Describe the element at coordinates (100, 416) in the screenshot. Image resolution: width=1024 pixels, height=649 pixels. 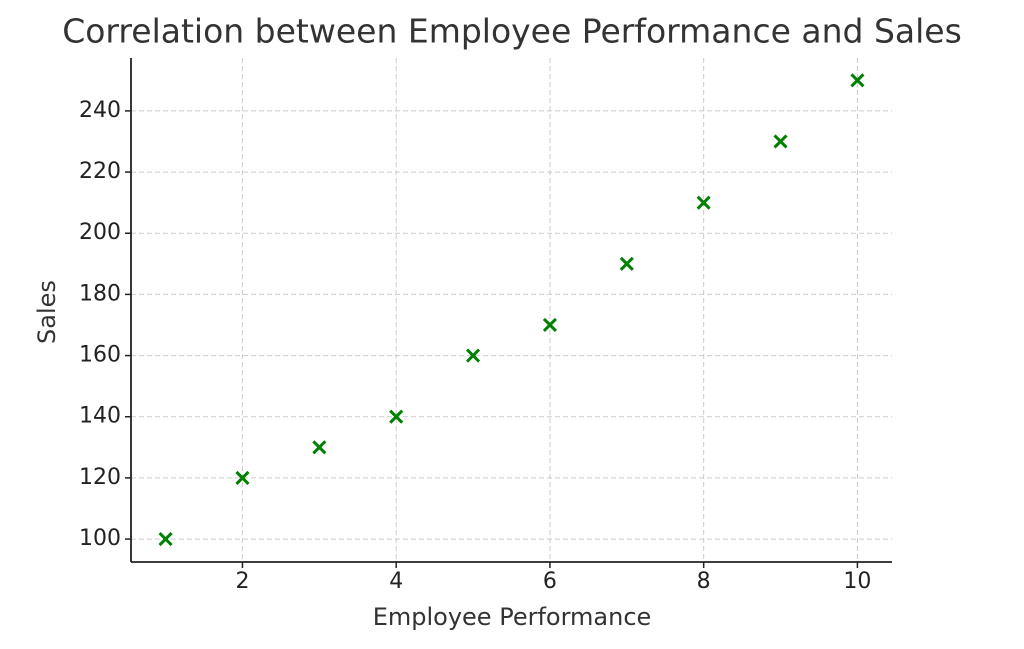
I see `y-tick-label: 140` at that location.